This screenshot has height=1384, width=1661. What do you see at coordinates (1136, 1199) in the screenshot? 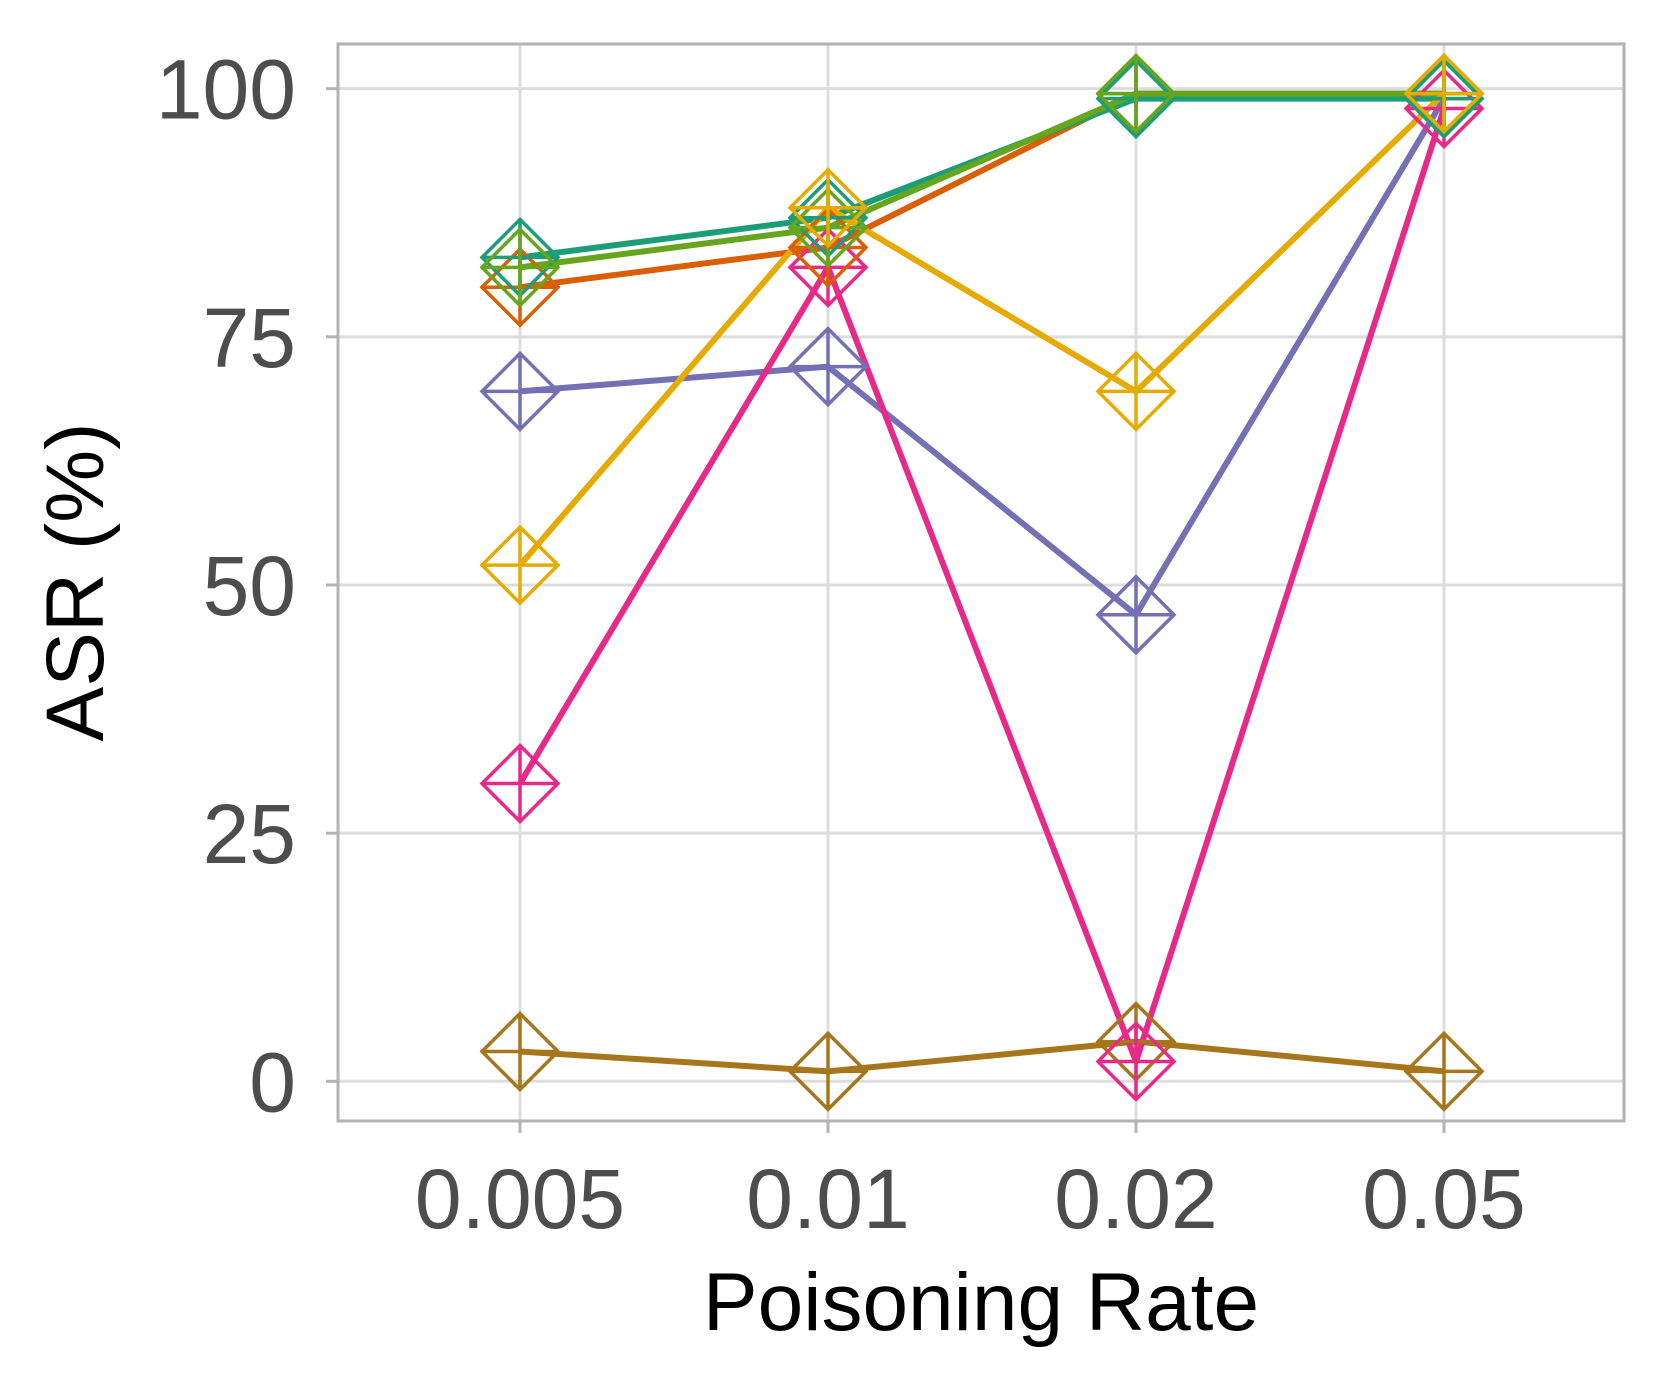
I see `x-tick-label: 0.02` at bounding box center [1136, 1199].